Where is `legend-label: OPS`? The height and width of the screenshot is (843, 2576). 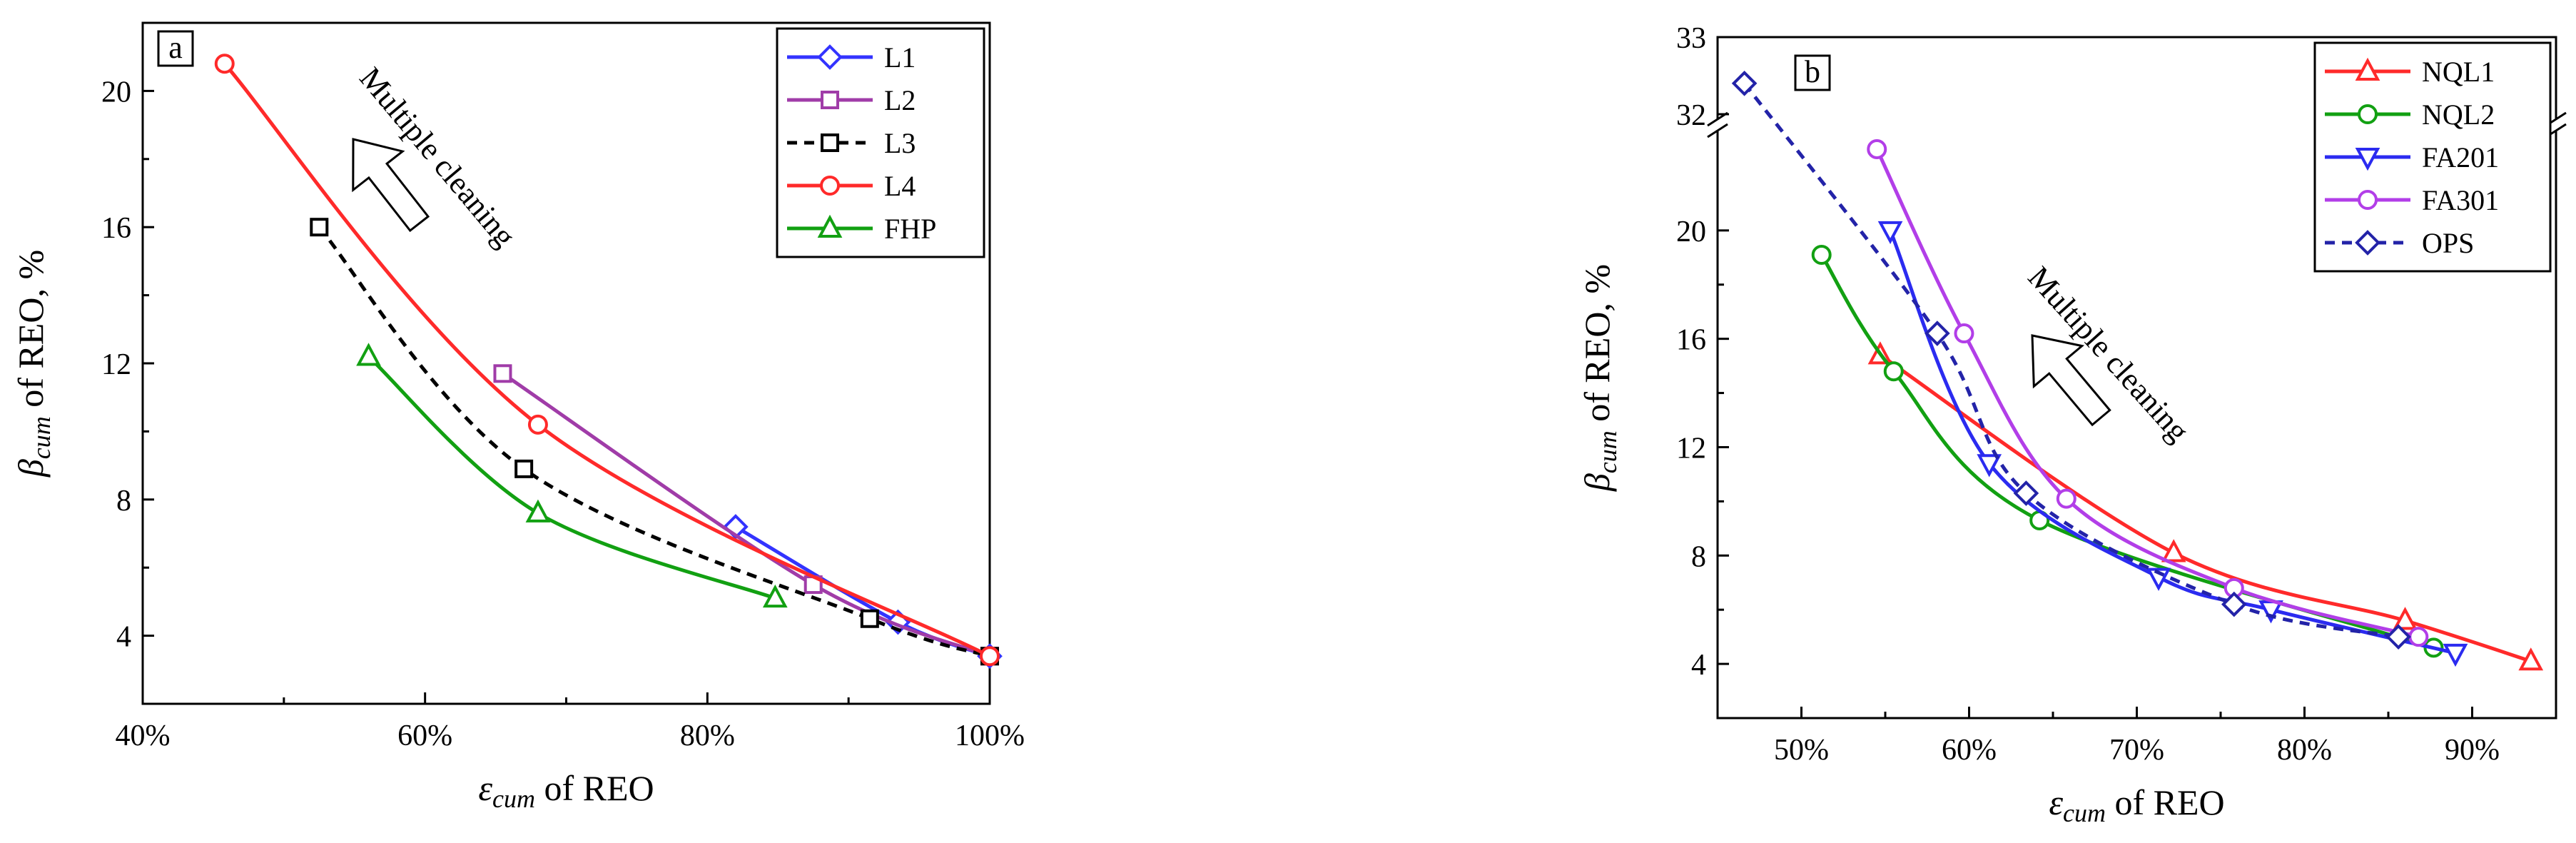
legend-label: OPS is located at coordinates (2448, 243).